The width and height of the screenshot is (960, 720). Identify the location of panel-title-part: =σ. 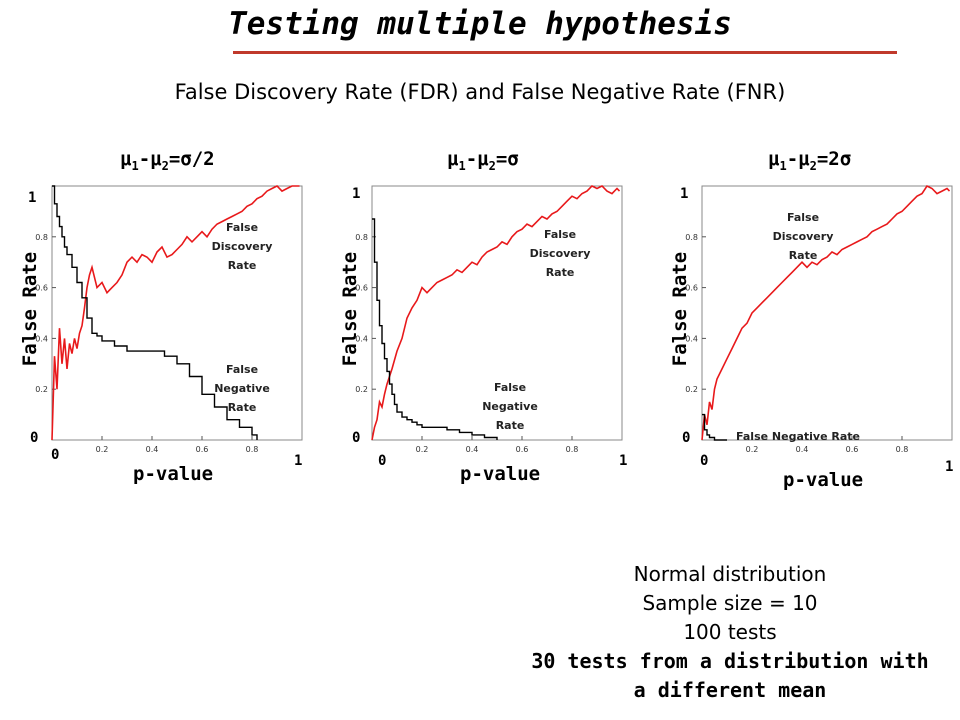
(507, 159).